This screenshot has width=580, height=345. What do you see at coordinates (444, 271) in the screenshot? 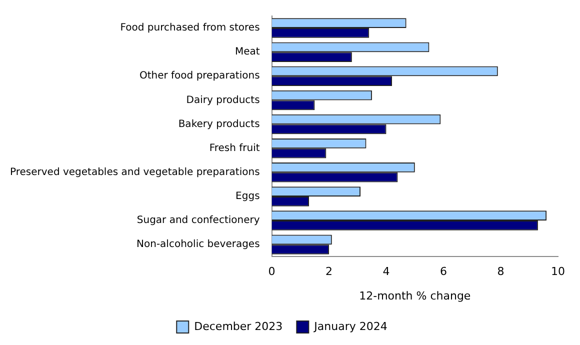
I see `x-tick-label: 6` at bounding box center [444, 271].